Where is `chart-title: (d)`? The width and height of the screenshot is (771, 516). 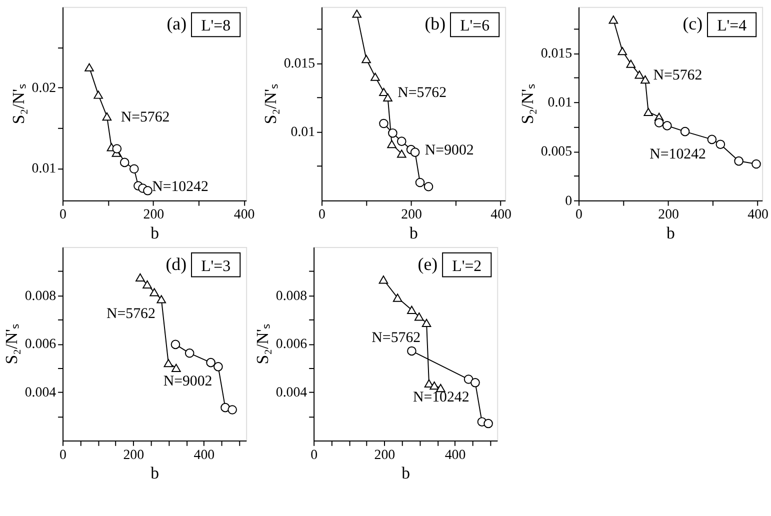 chart-title: (d) is located at coordinates (176, 264).